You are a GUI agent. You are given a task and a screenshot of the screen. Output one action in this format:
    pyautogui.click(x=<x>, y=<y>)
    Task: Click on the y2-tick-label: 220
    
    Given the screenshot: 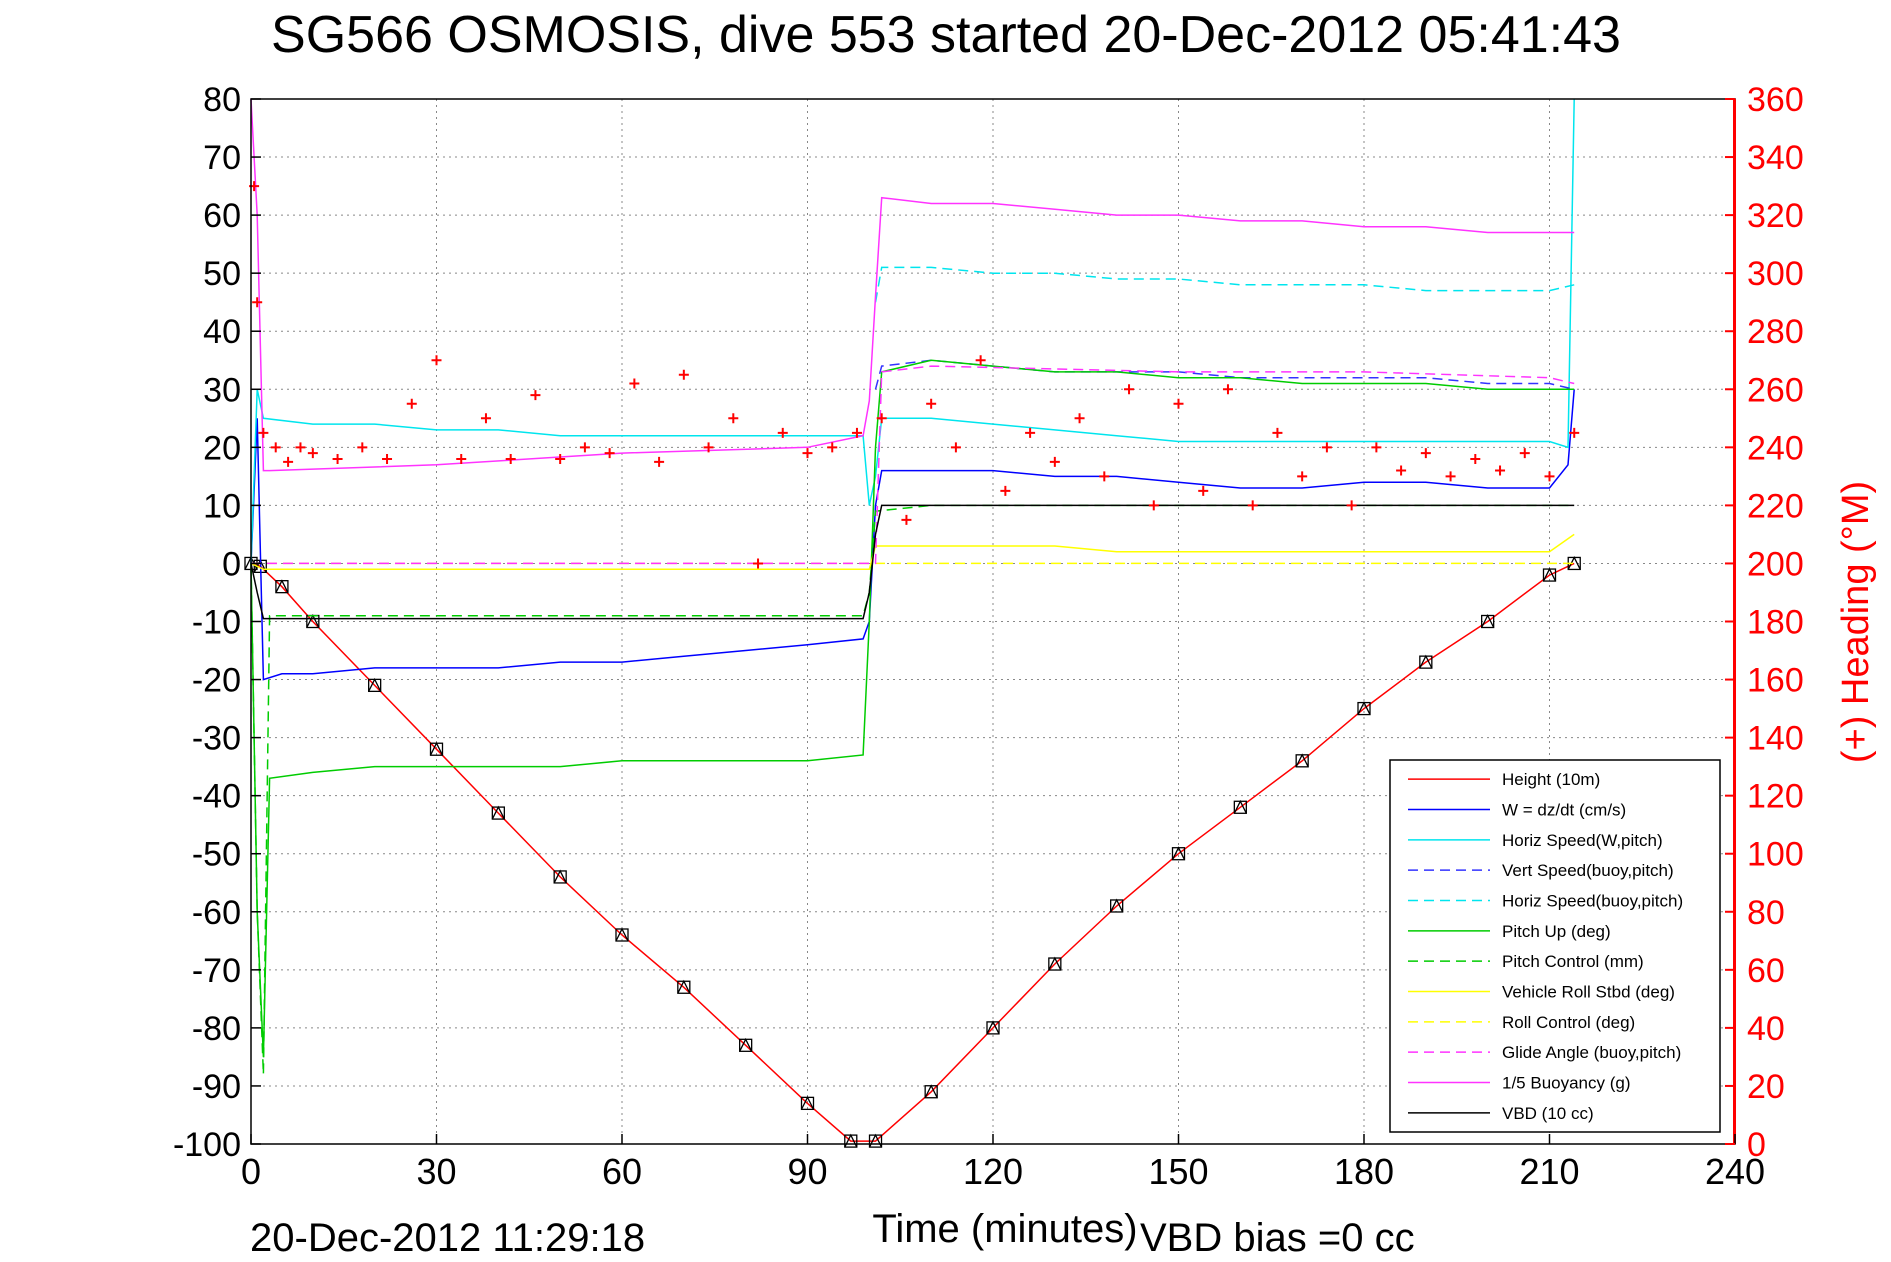 What is the action you would take?
    pyautogui.click(x=1775, y=506)
    